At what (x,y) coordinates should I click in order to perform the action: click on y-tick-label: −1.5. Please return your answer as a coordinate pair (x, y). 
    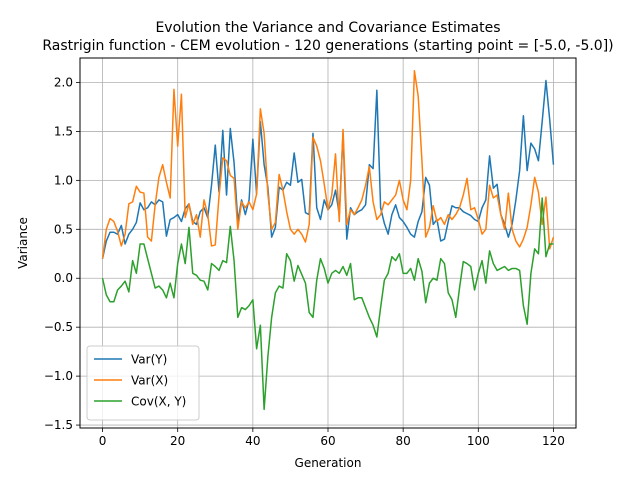
    Looking at the image, I should click on (58, 425).